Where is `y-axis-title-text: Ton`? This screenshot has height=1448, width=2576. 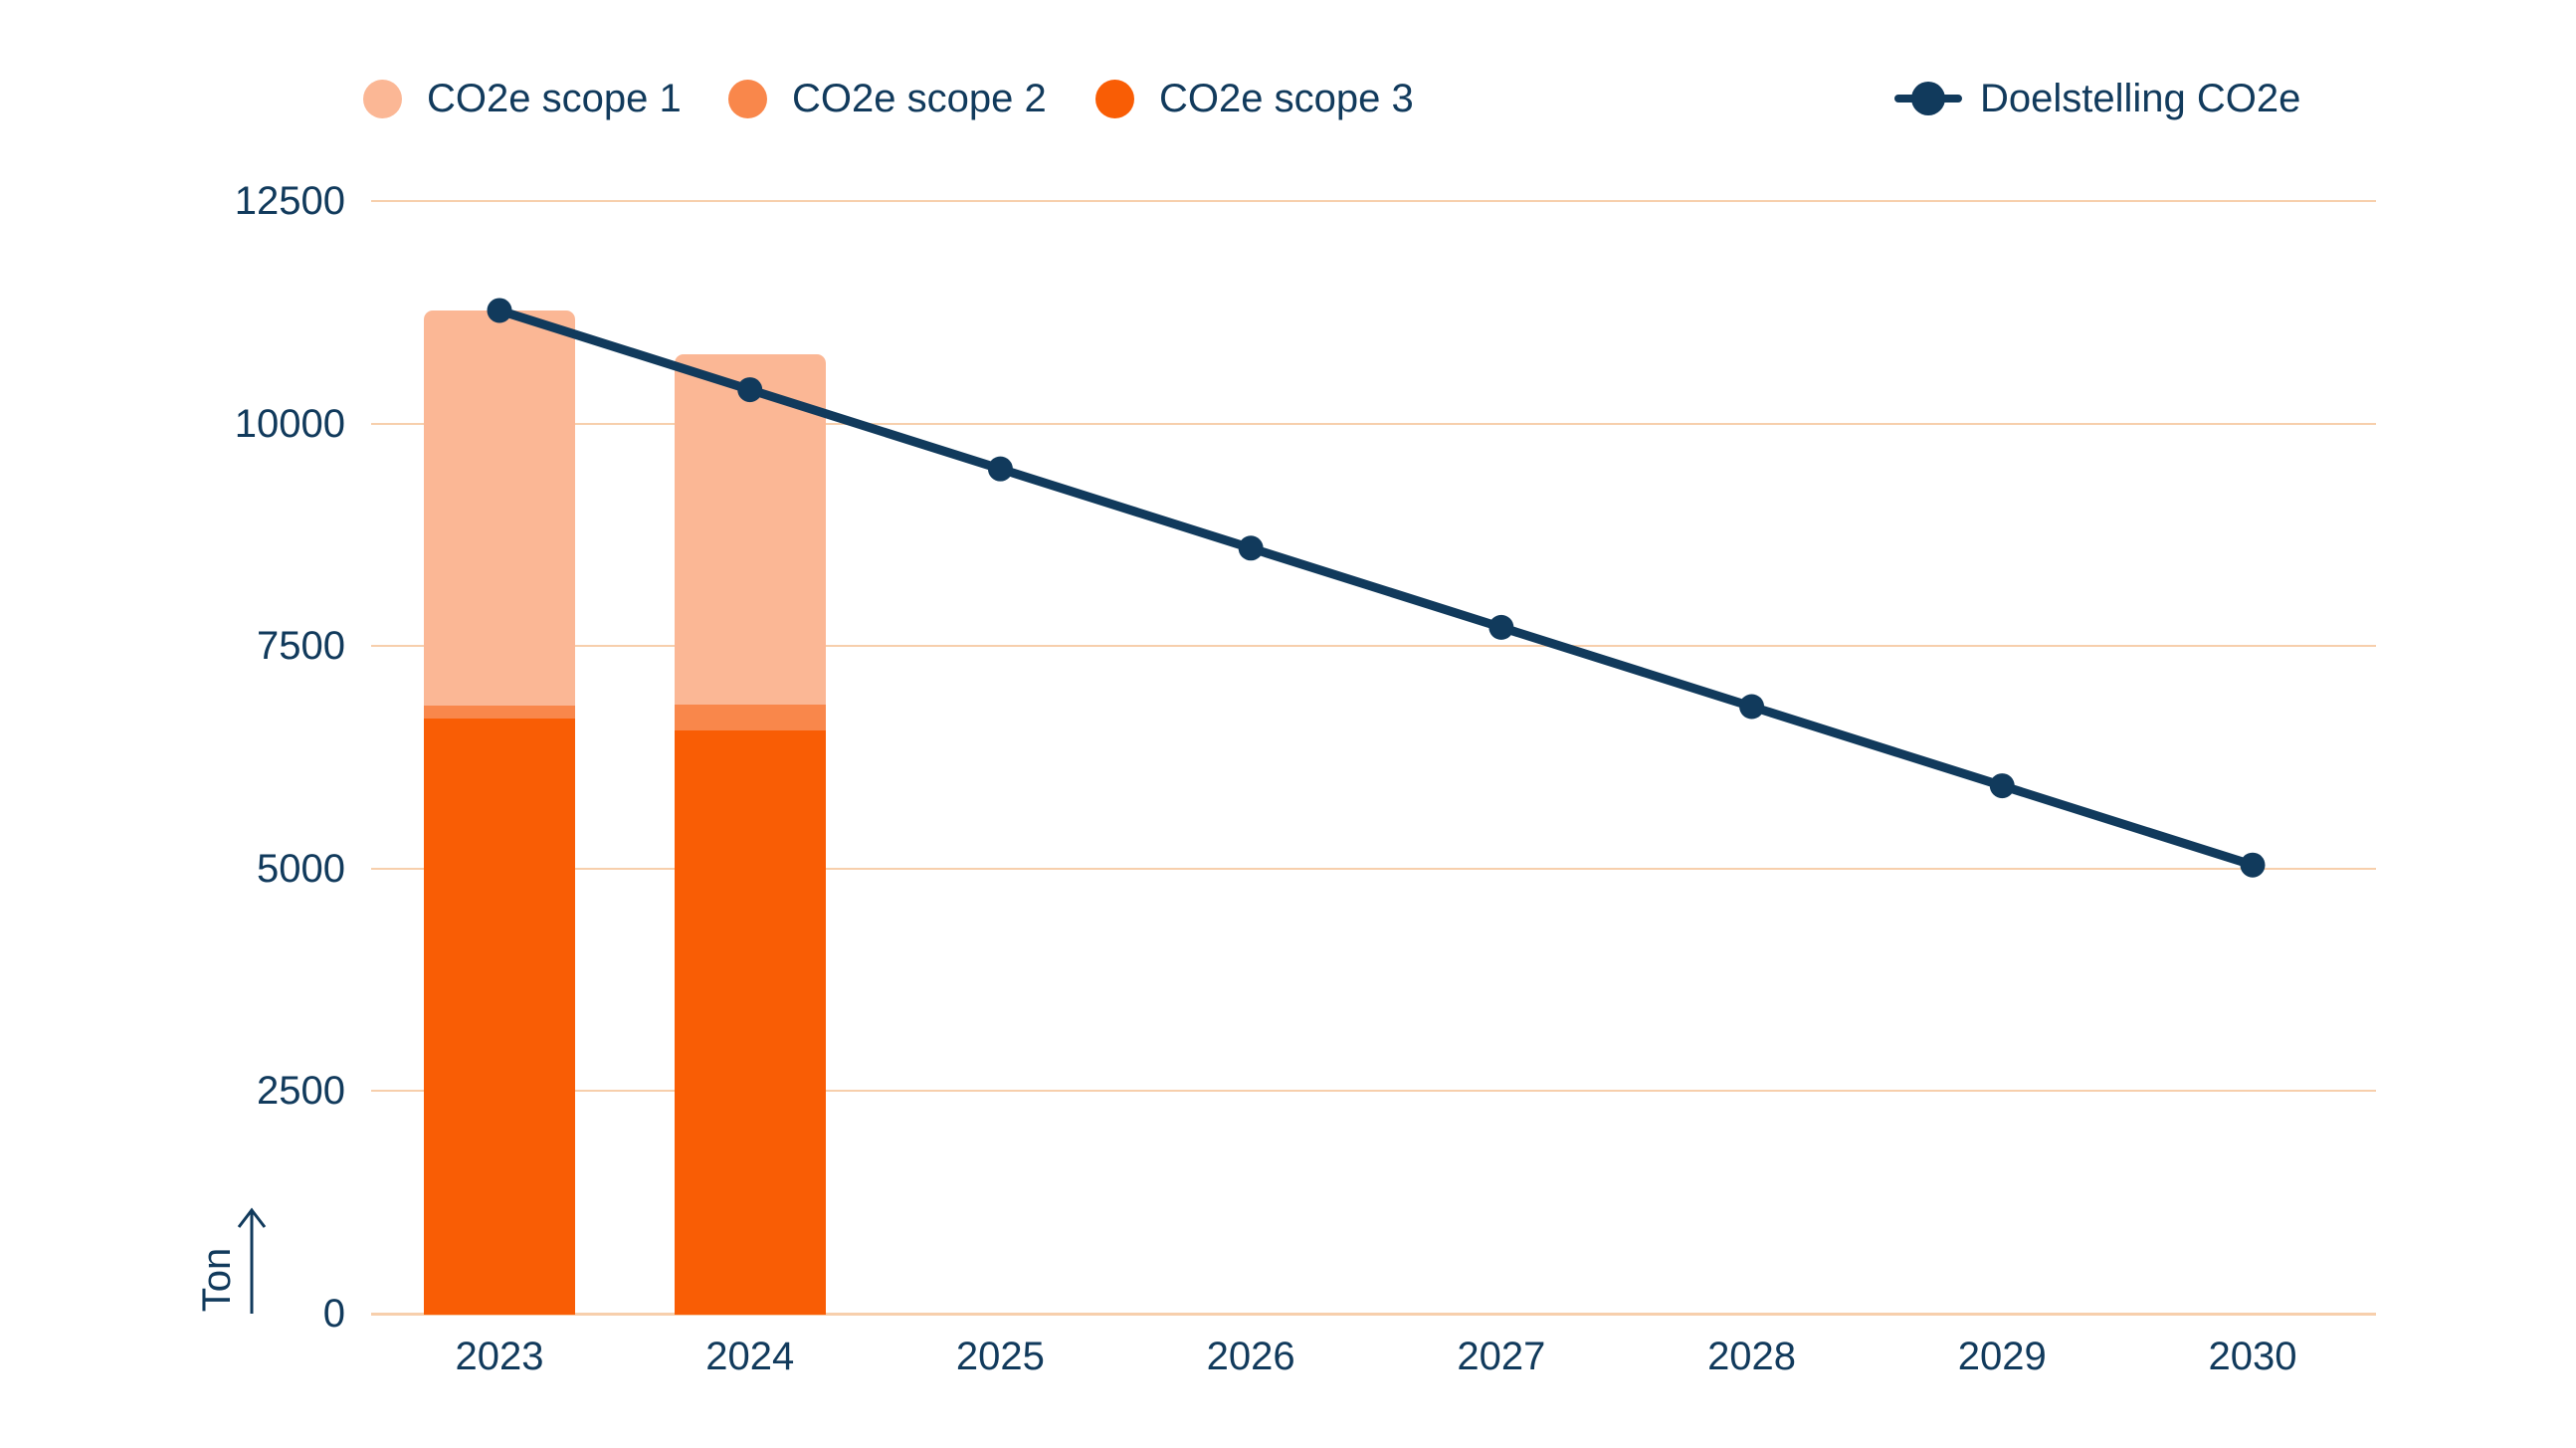 y-axis-title-text: Ton is located at coordinates (216, 1280).